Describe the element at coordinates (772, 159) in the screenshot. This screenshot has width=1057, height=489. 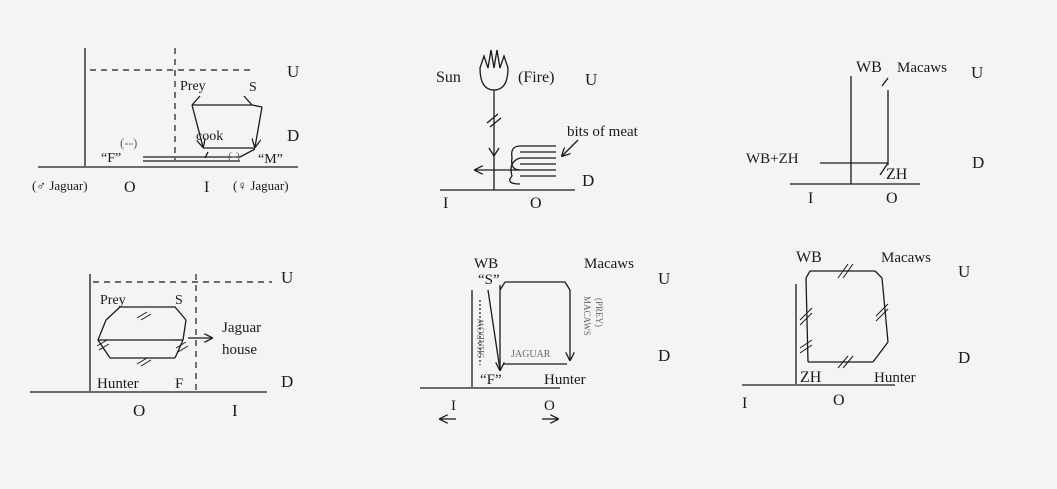
I see `p3-wbzh-label: WB+ZH` at that location.